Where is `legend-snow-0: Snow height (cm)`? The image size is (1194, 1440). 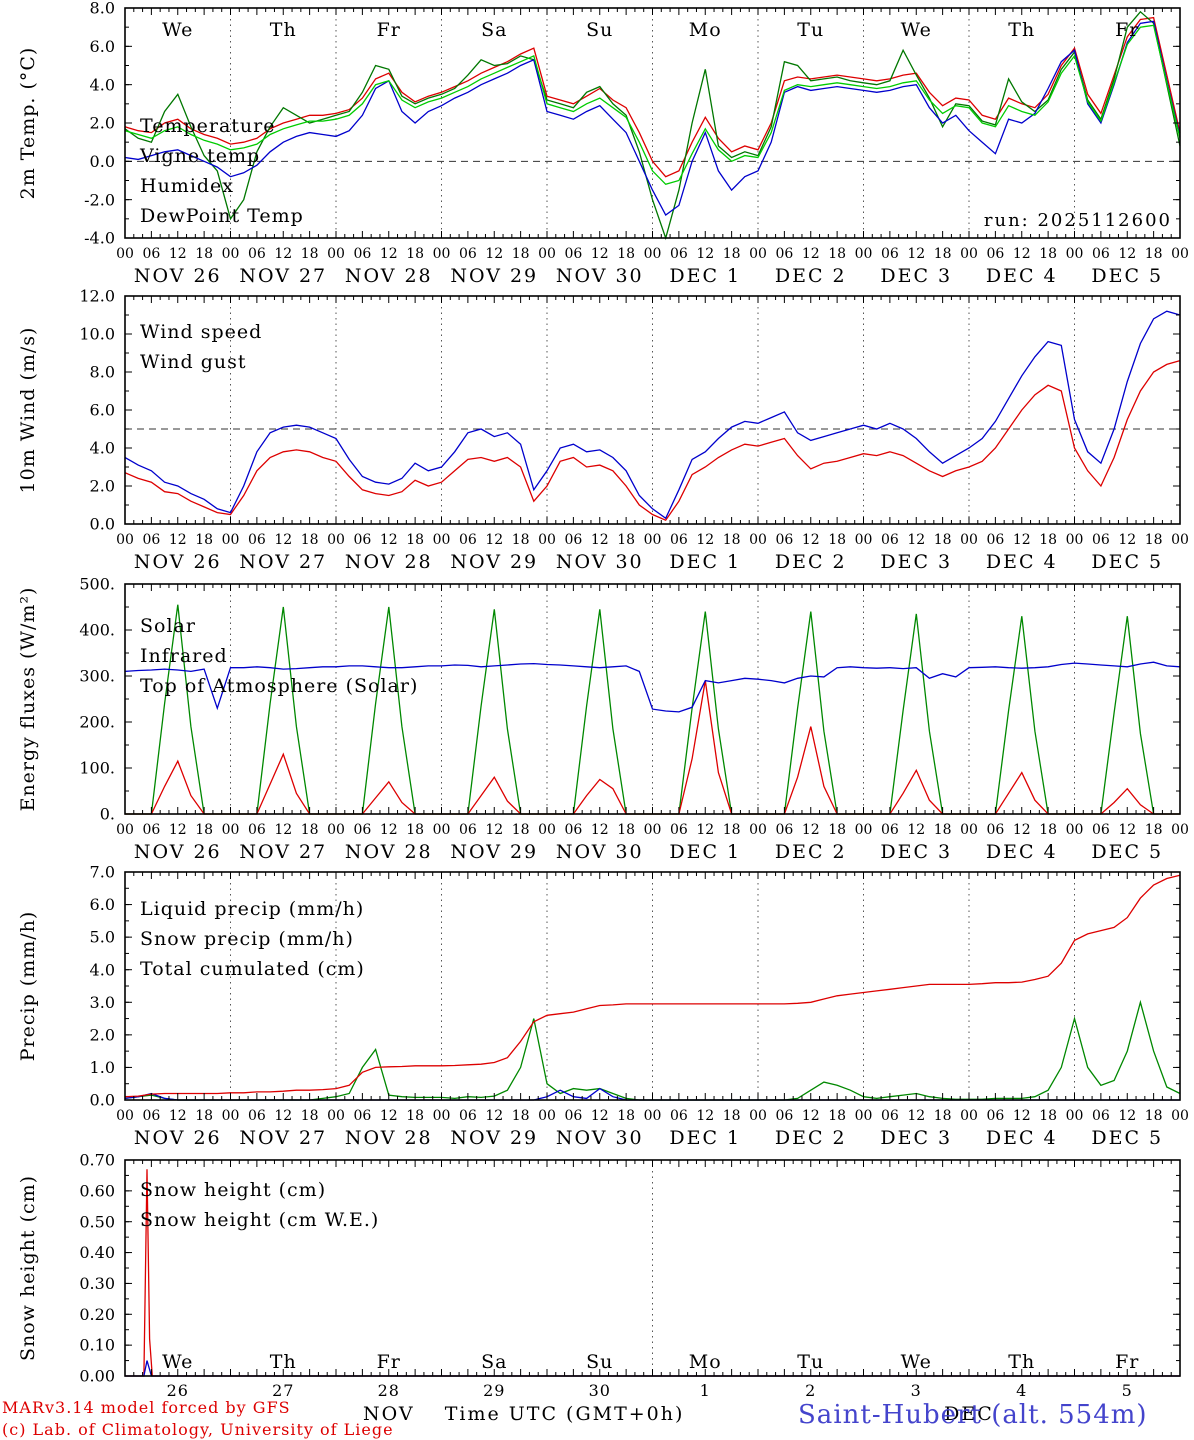
legend-snow-0: Snow height (cm) is located at coordinates (233, 1190).